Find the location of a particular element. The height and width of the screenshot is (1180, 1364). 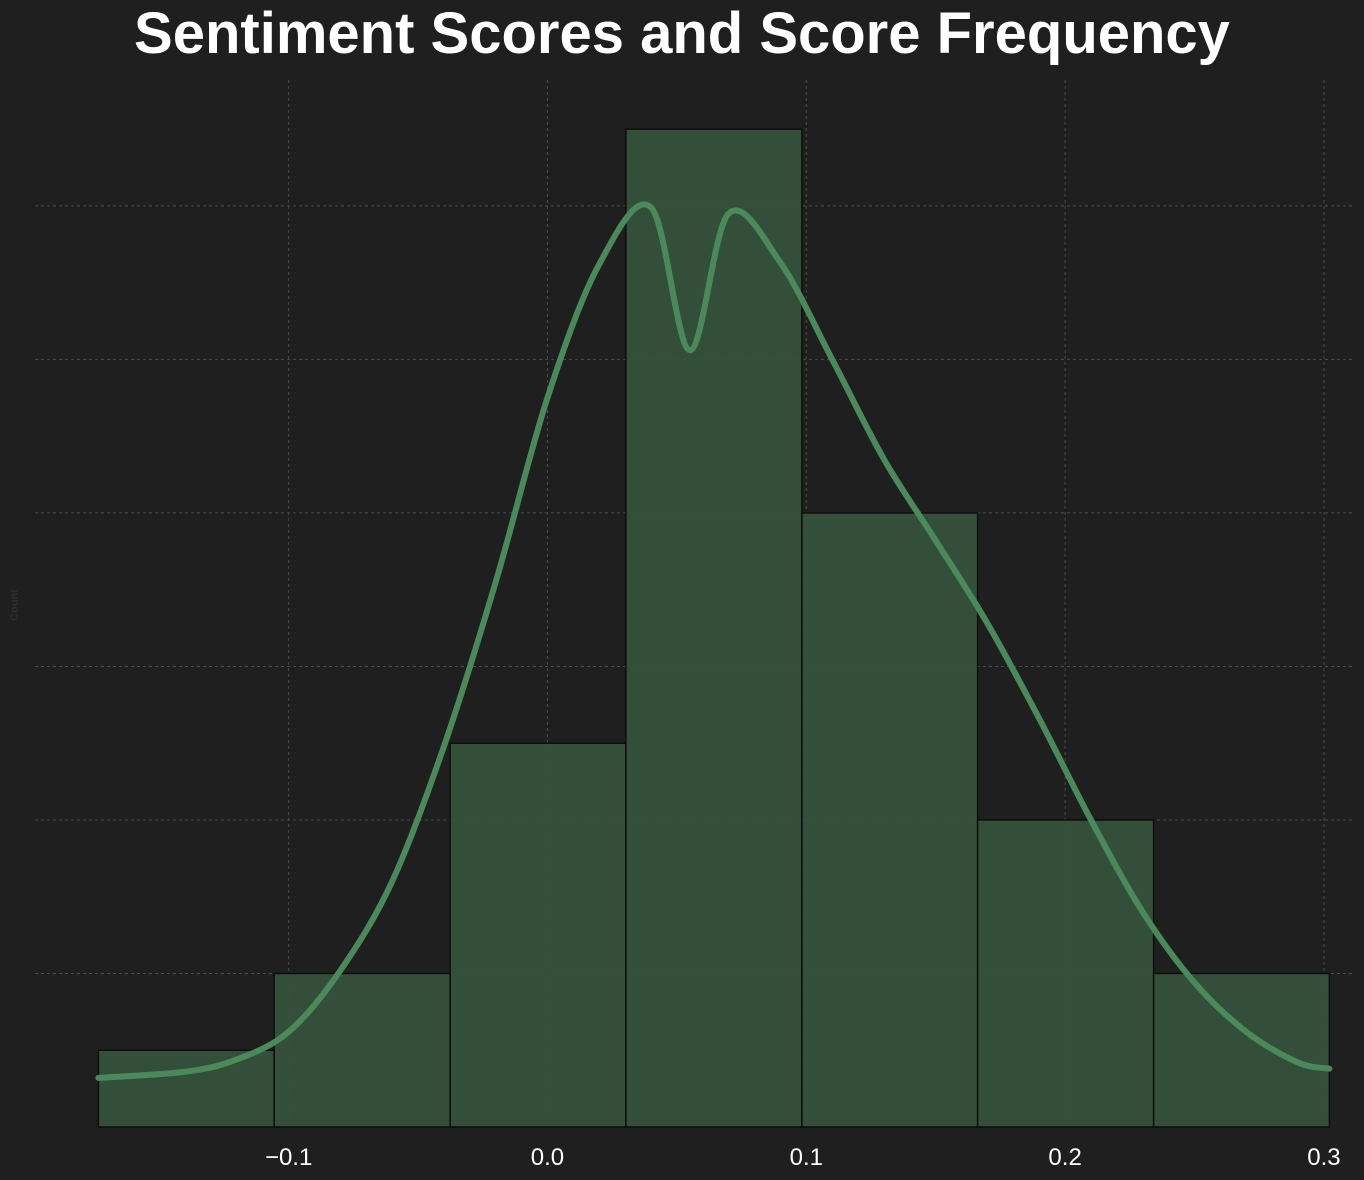

x-tick-label: 0.2 is located at coordinates (1064, 1157).